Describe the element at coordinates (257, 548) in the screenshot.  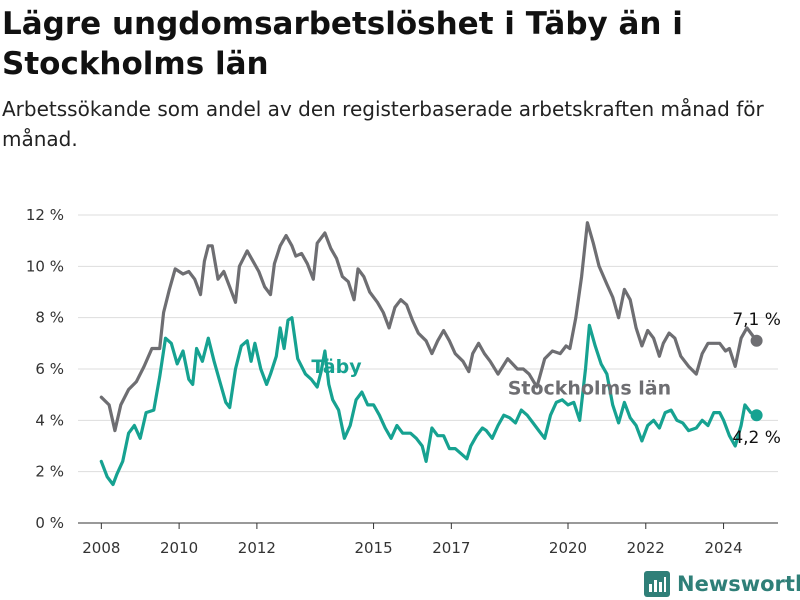
I see `x-tick-label: 2012` at that location.